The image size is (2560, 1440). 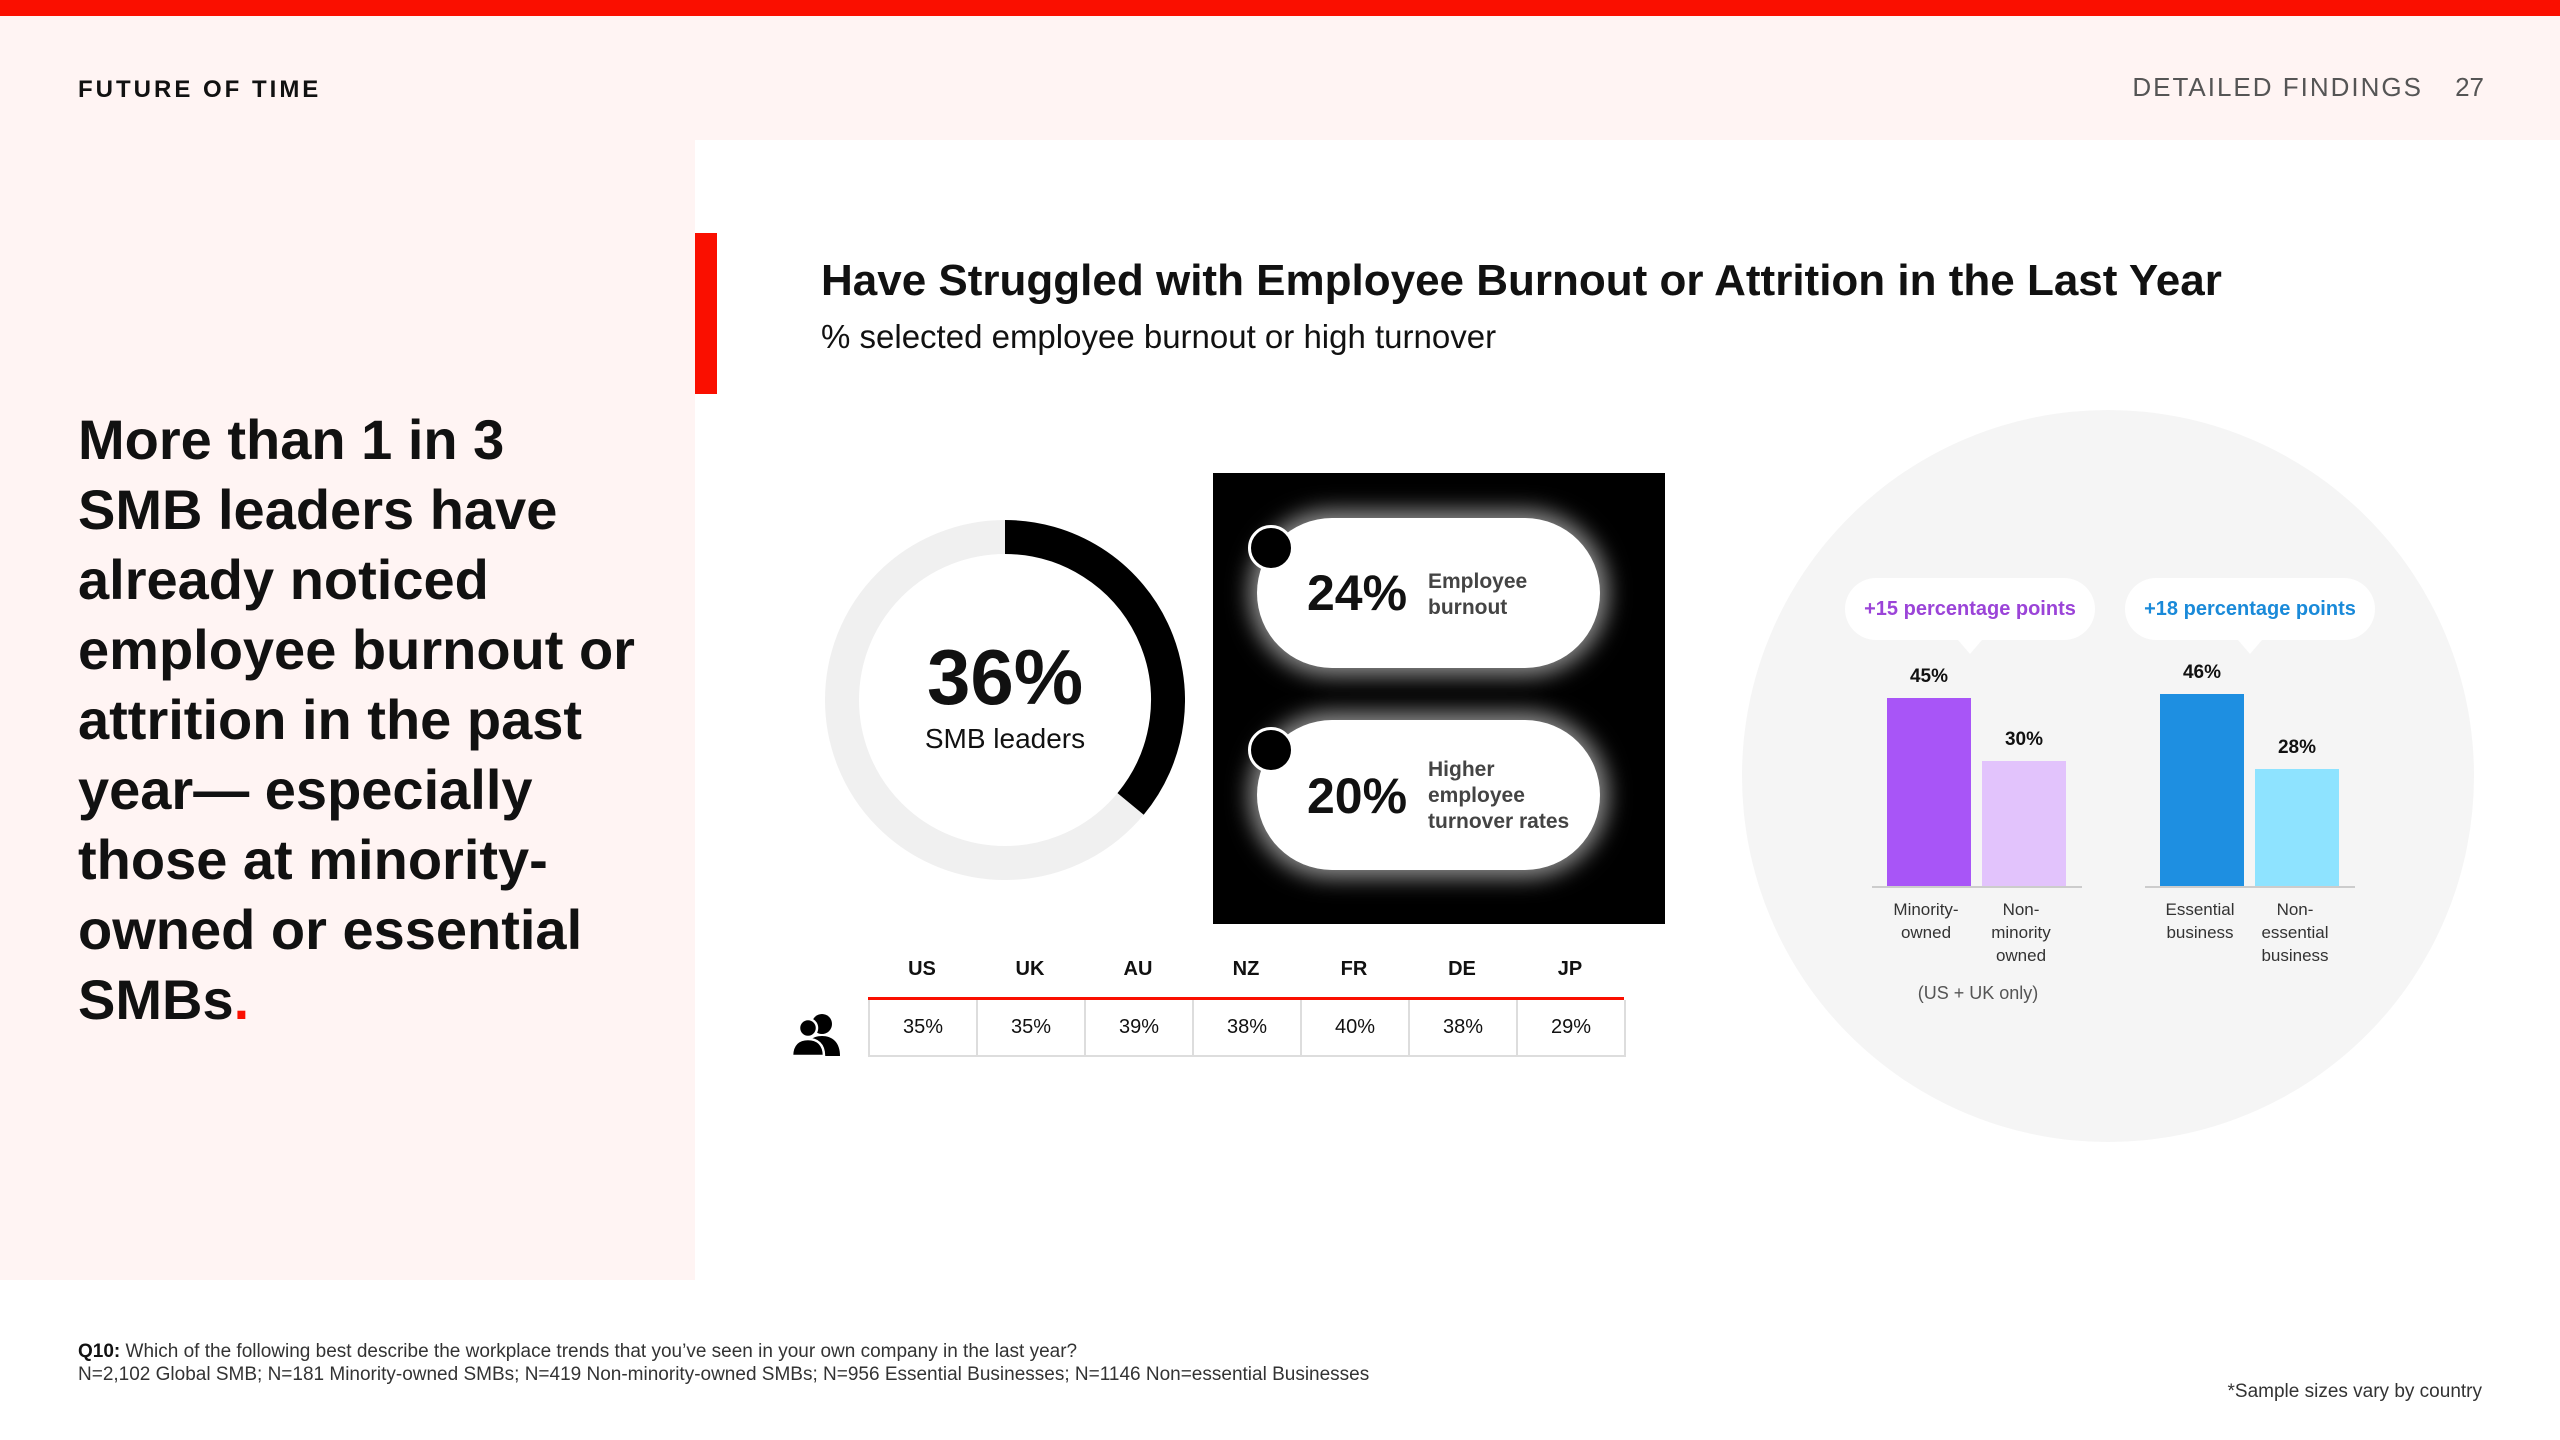 I want to click on brand-title: FUTURE OF TIME, so click(x=200, y=89).